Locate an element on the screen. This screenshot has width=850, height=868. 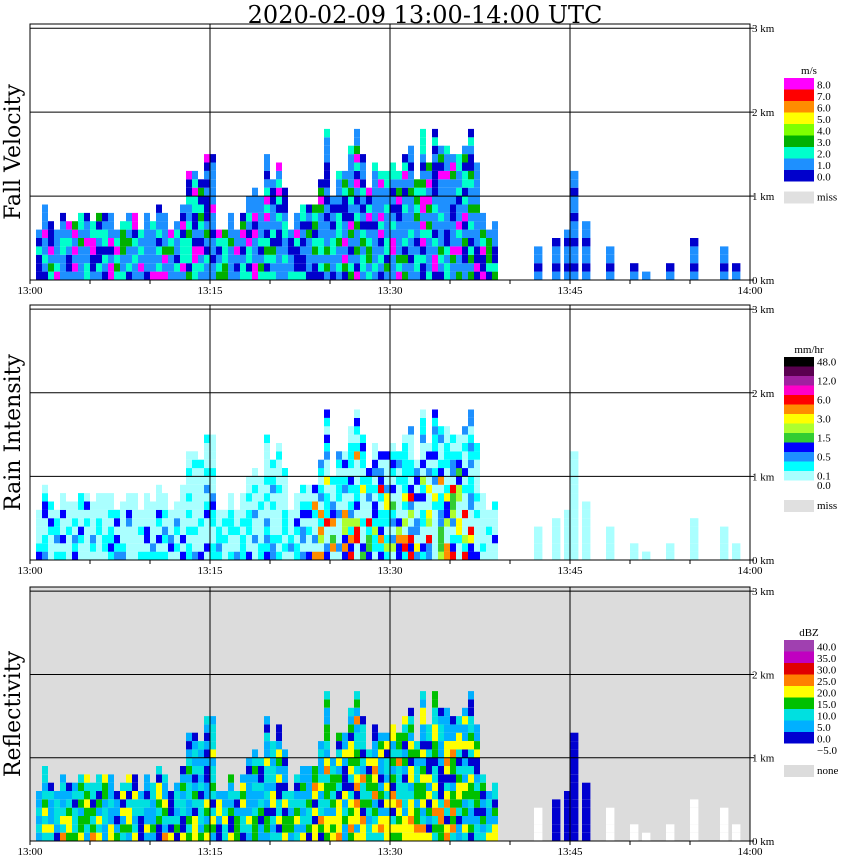
fall-velocity-legend-label: 0.0 is located at coordinates (824, 178).